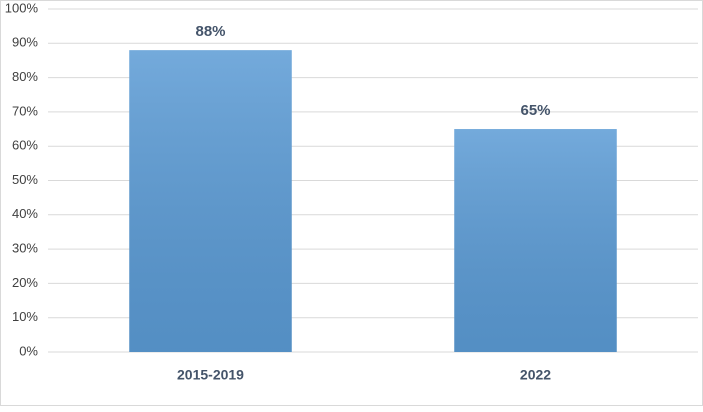  I want to click on y-tick-label: 100%, so click(22, 7).